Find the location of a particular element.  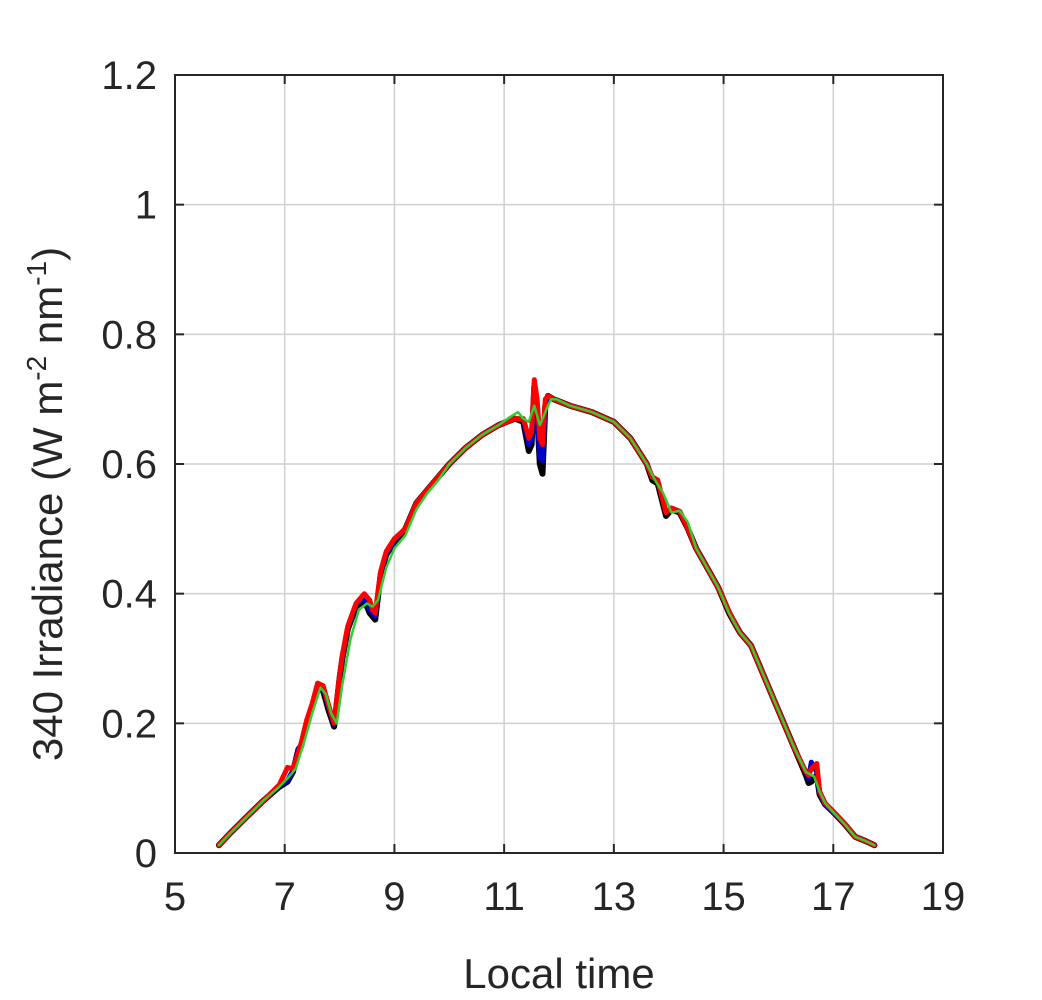

y-tick-label: 0.4 is located at coordinates (129, 595).